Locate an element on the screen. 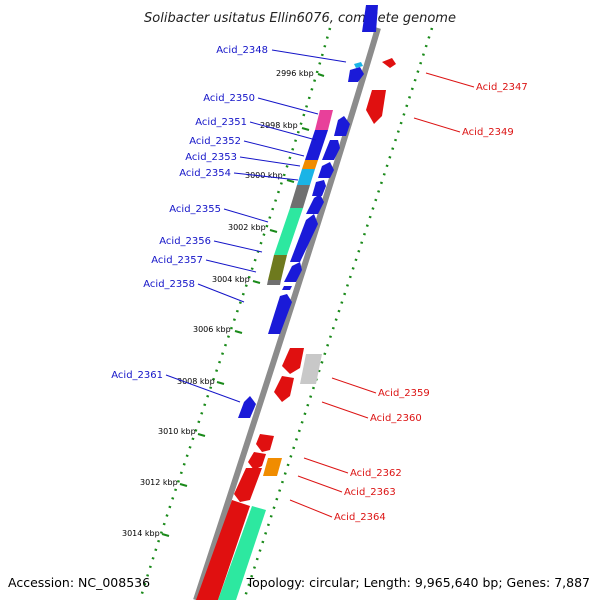 Image resolution: width=600 pixels, height=600 pixels. gene-label: Acid_2347 is located at coordinates (502, 87).